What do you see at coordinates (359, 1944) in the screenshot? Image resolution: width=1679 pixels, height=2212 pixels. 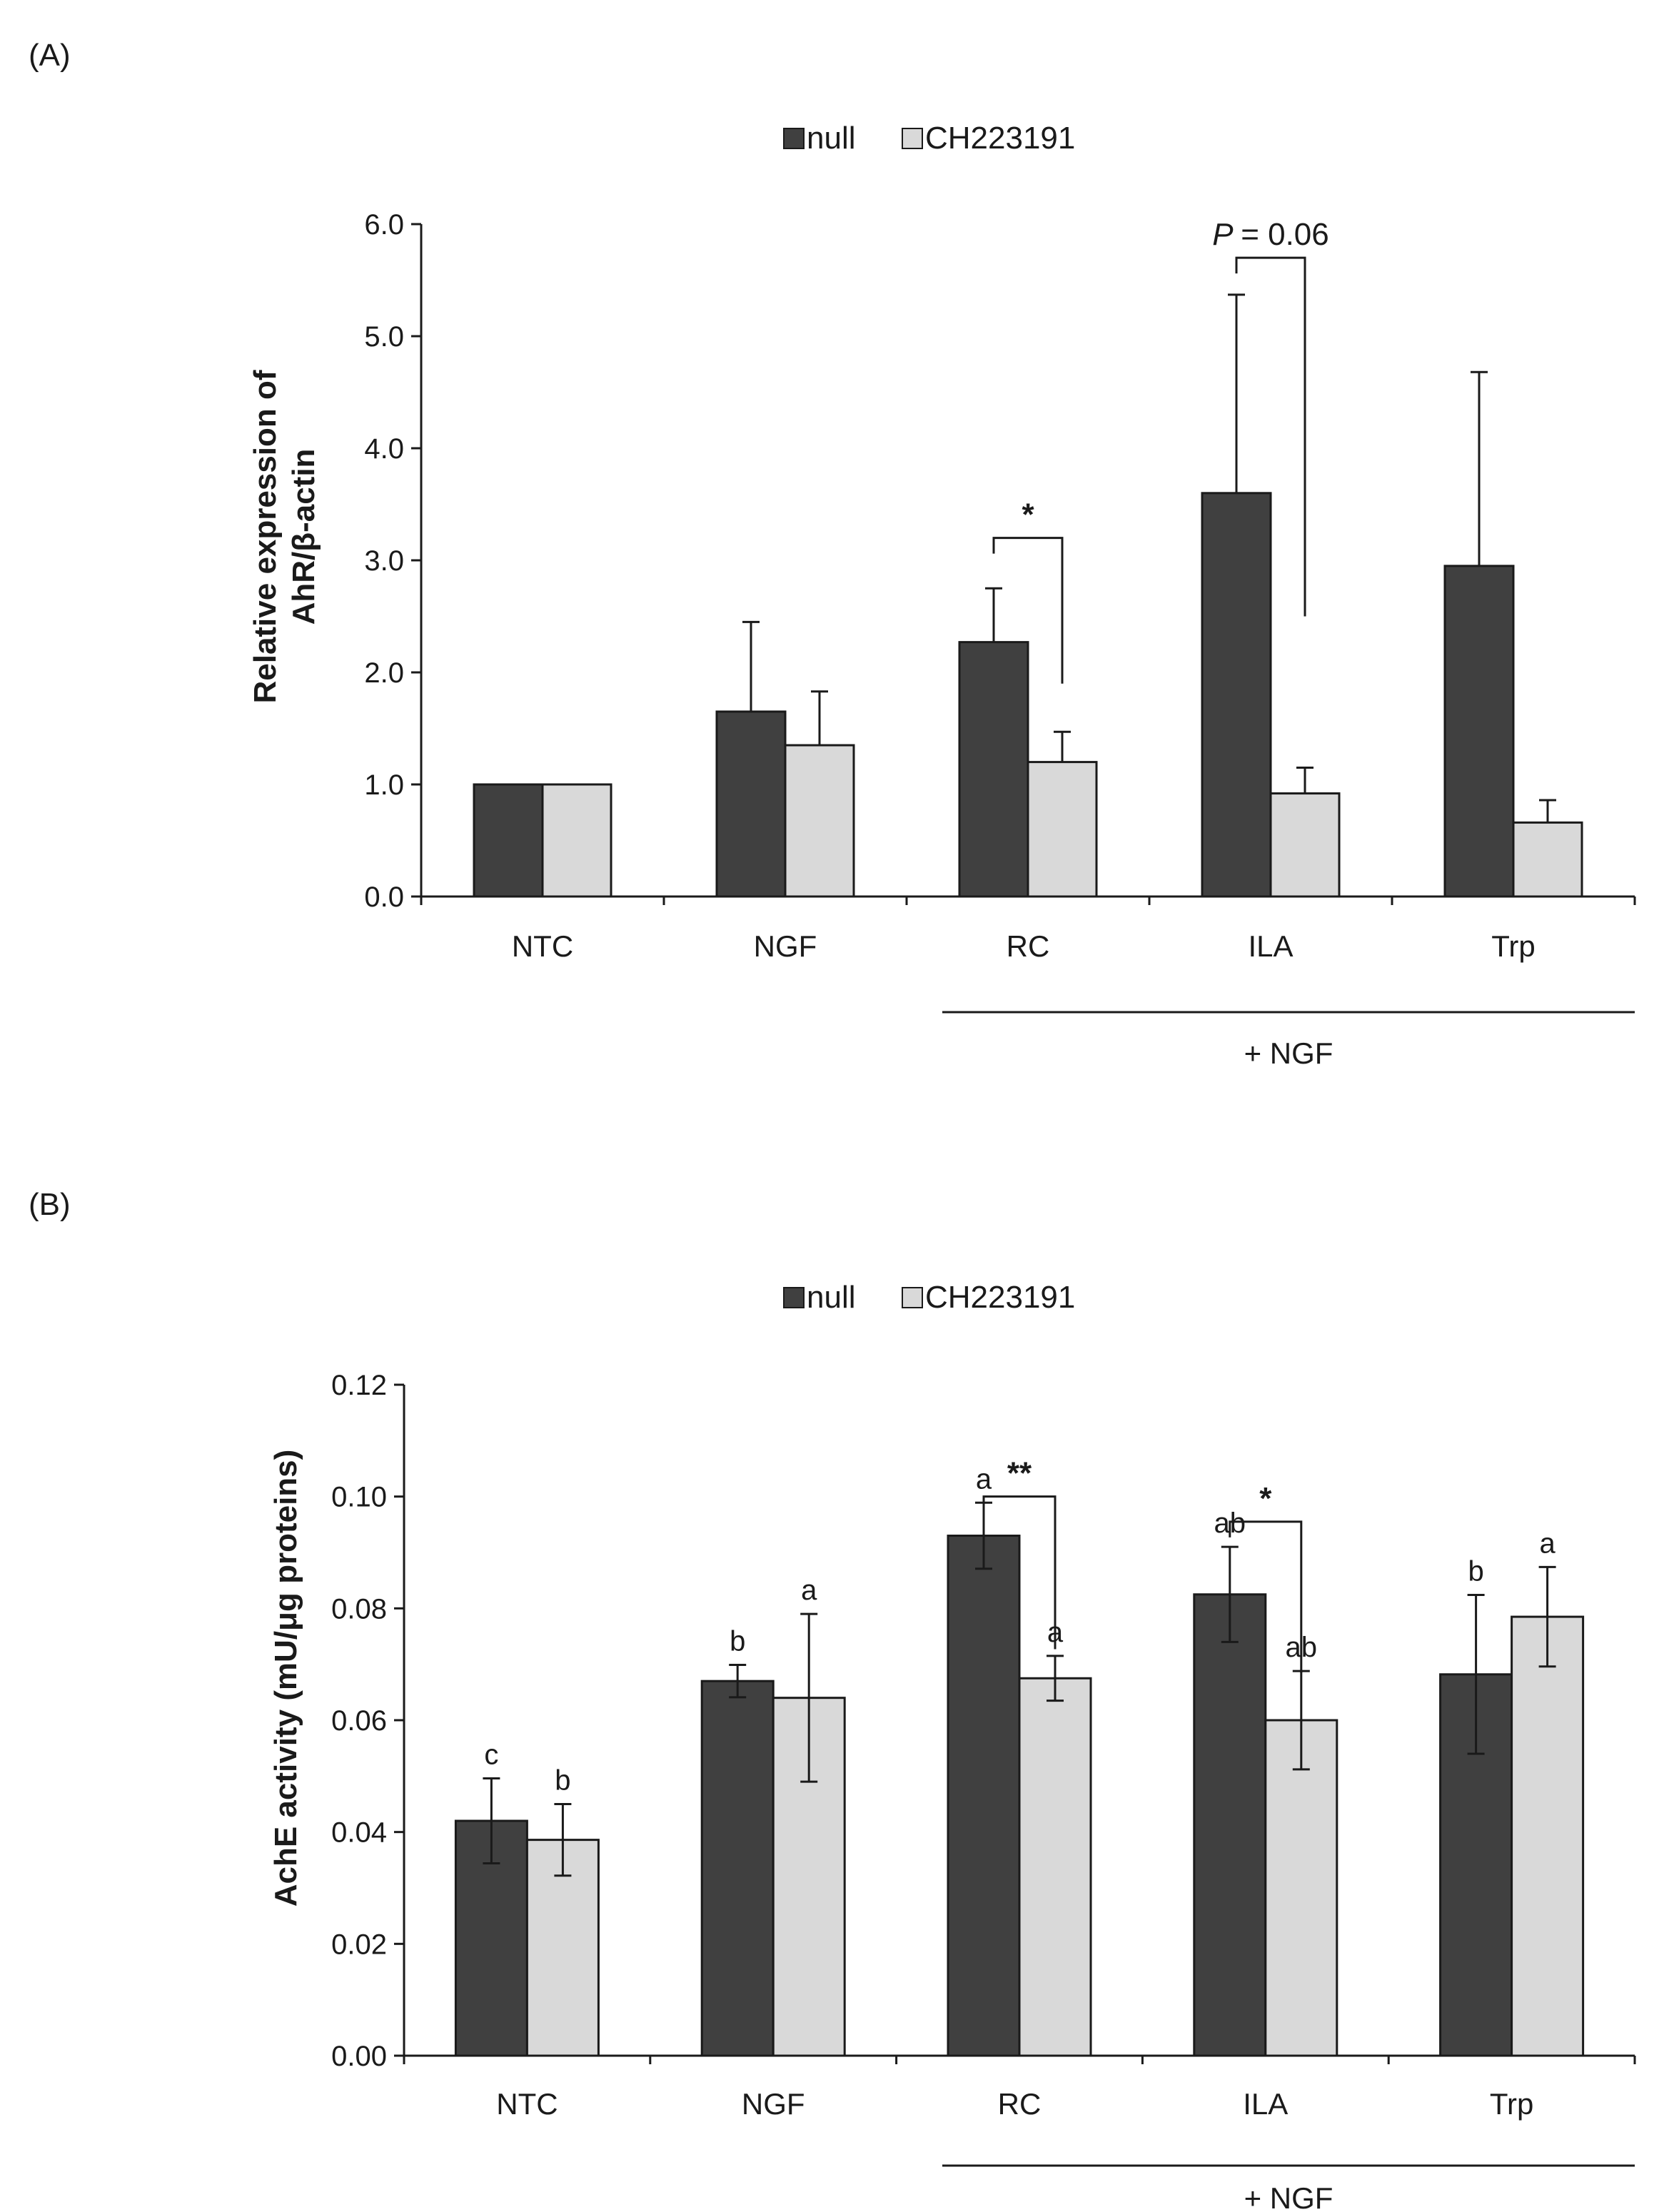 I see `y-tick-label: 0.02` at bounding box center [359, 1944].